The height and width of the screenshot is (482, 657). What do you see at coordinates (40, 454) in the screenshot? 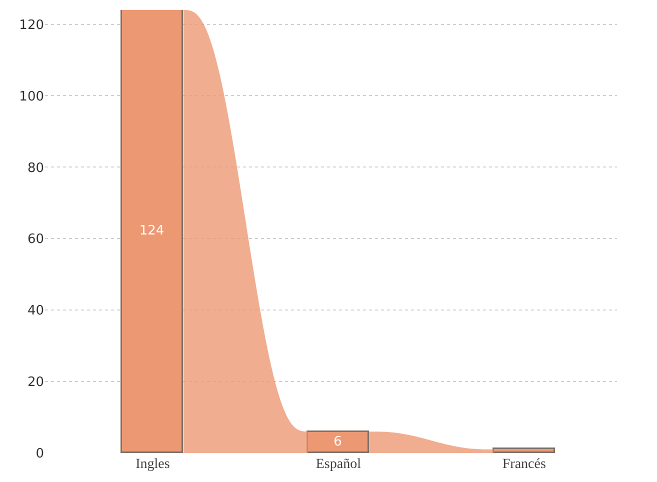
I see `y-tick-label: 0` at bounding box center [40, 454].